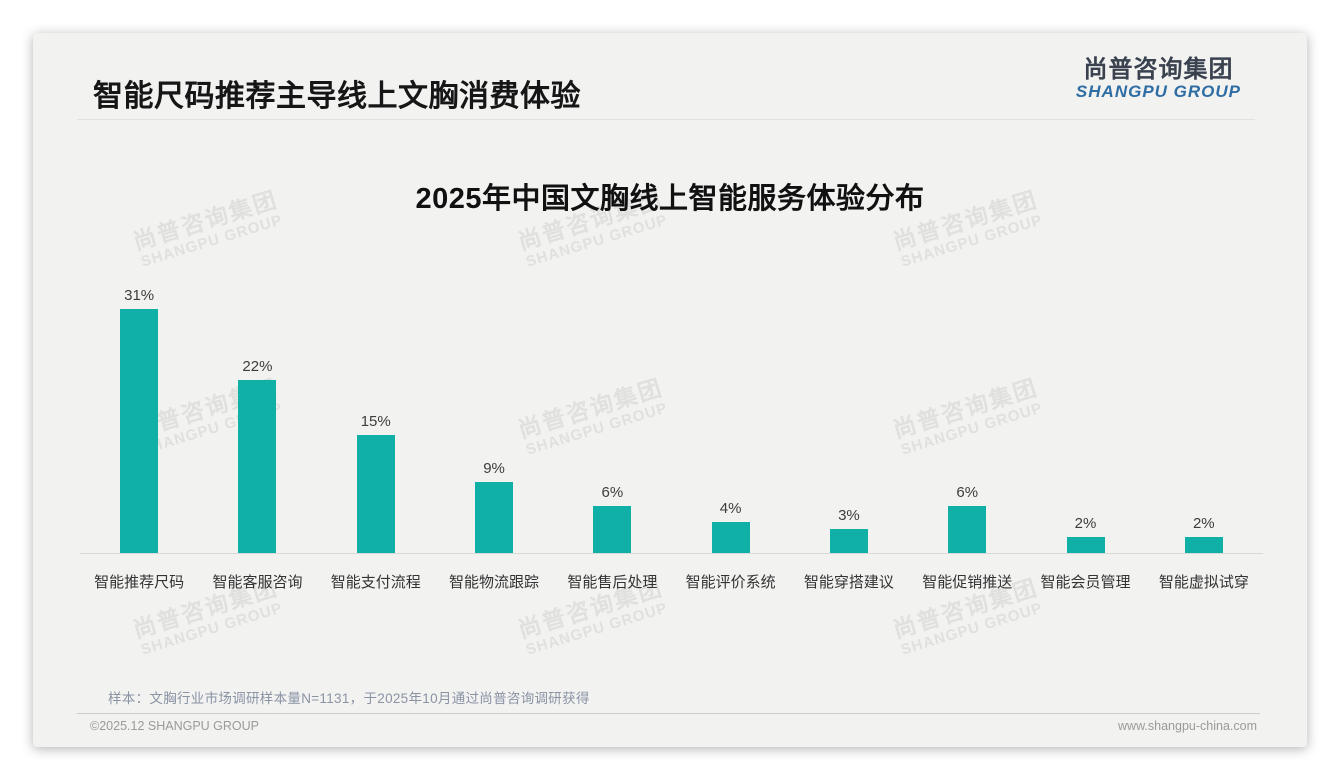 Image resolution: width=1340 pixels, height=780 pixels. What do you see at coordinates (730, 582) in the screenshot?
I see `category-label: 智能评价系统` at bounding box center [730, 582].